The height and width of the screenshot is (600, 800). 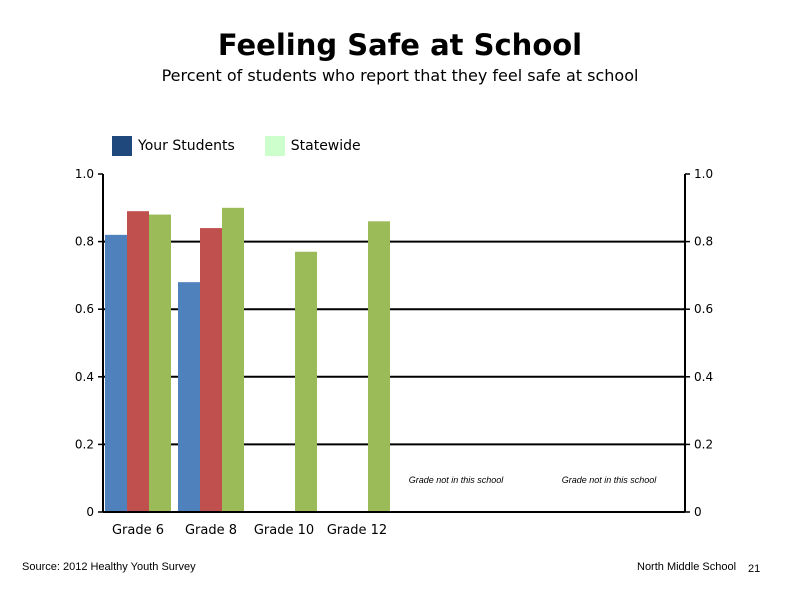 I want to click on legend-swatch-statewide, so click(x=274, y=146).